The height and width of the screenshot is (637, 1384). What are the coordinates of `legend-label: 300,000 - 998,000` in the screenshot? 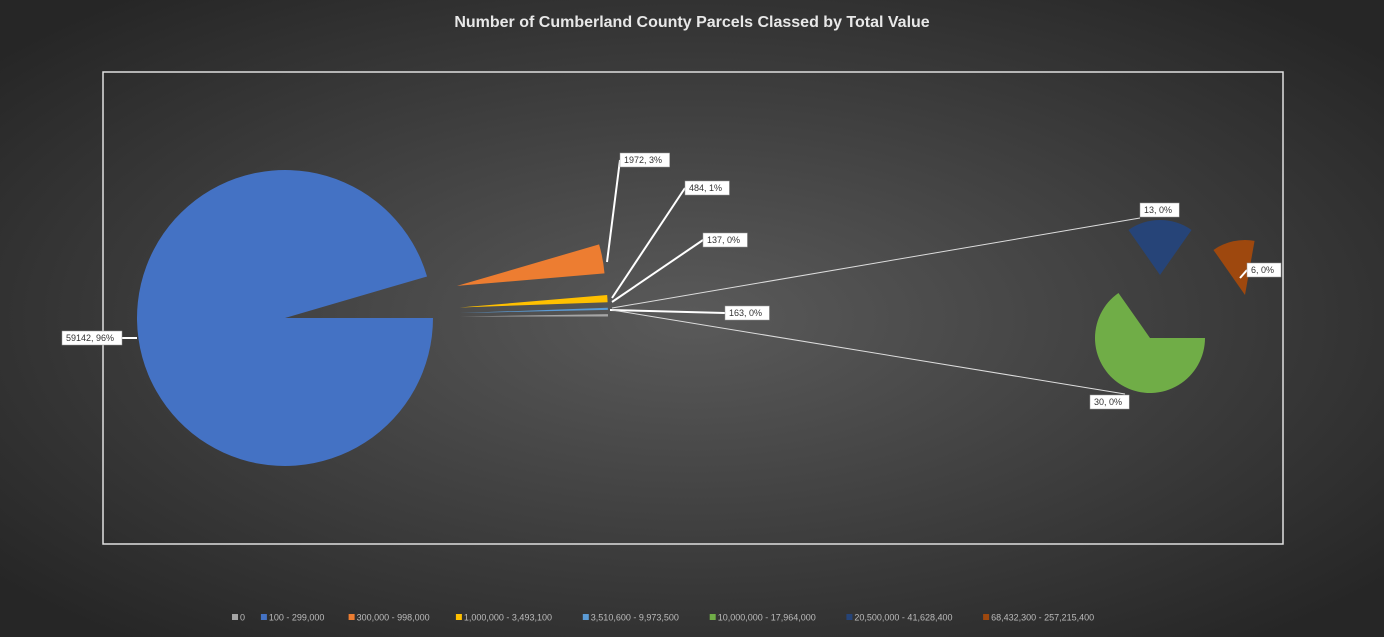 It's located at (393, 617).